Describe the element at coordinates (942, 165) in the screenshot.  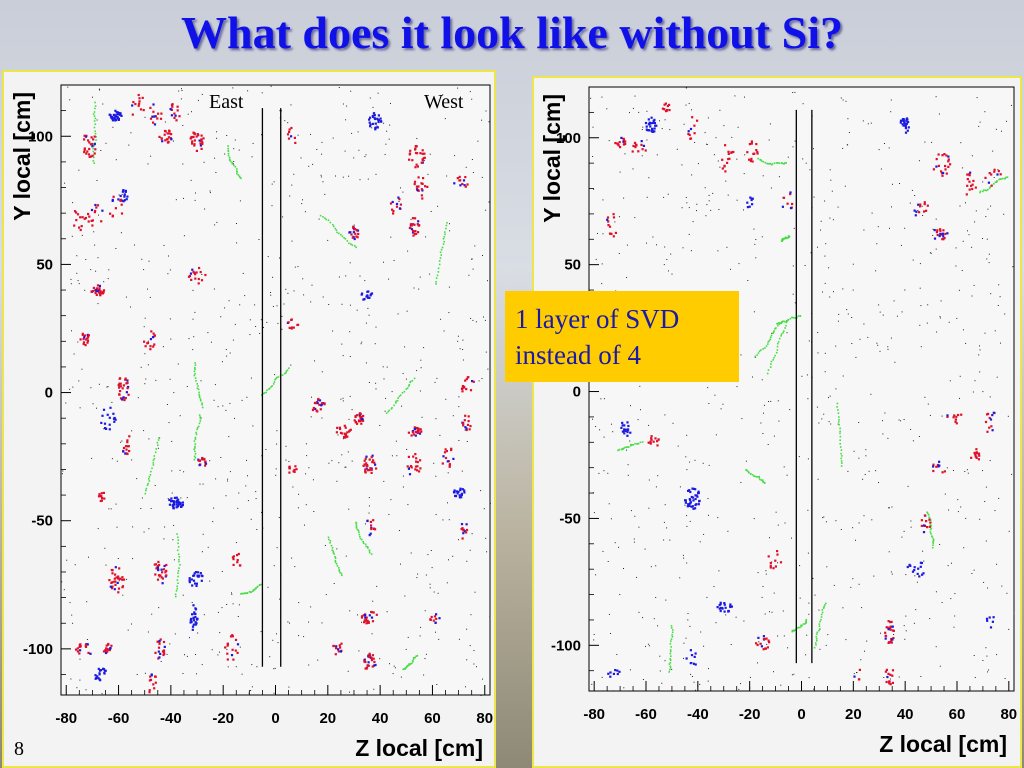
I see `red-hit-cluster` at that location.